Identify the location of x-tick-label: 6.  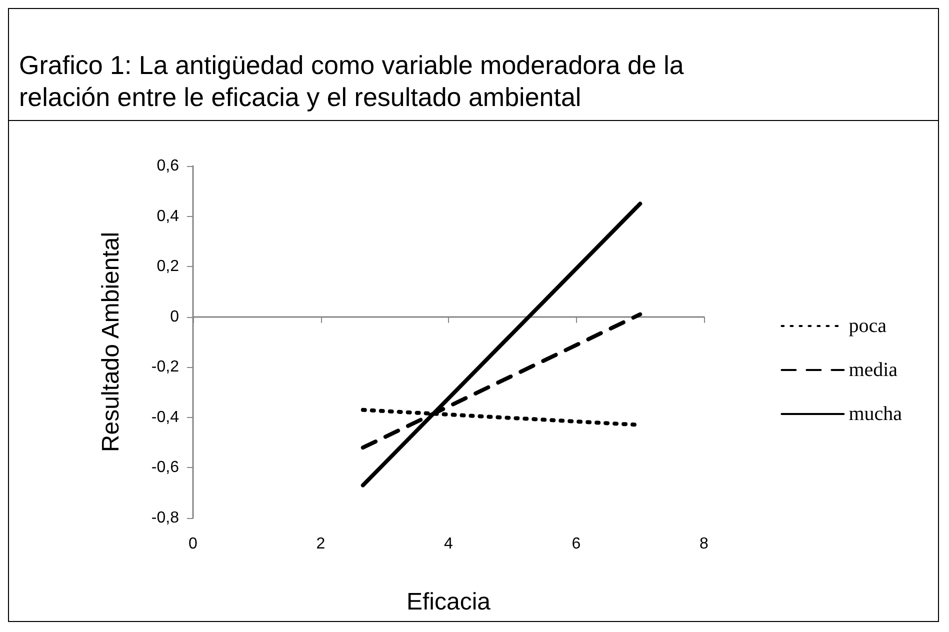
(576, 544).